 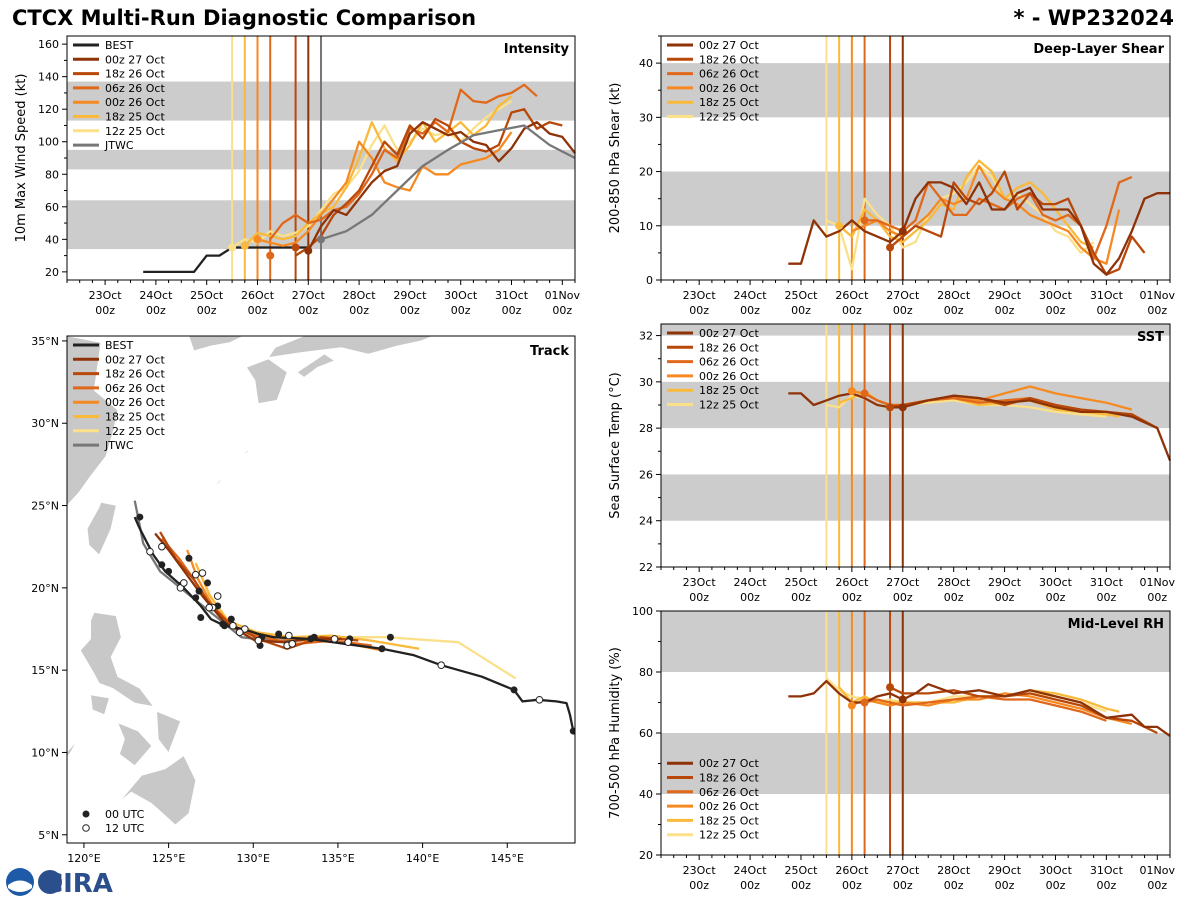 What do you see at coordinates (307, 606) in the screenshot?
I see `track-line-18z-25-oct` at bounding box center [307, 606].